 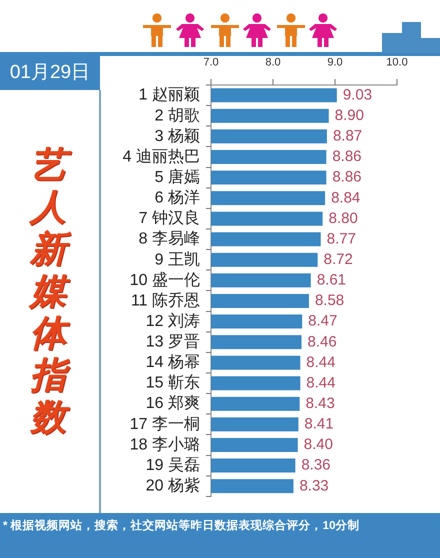 I want to click on data-label: 8.80, so click(x=343, y=218).